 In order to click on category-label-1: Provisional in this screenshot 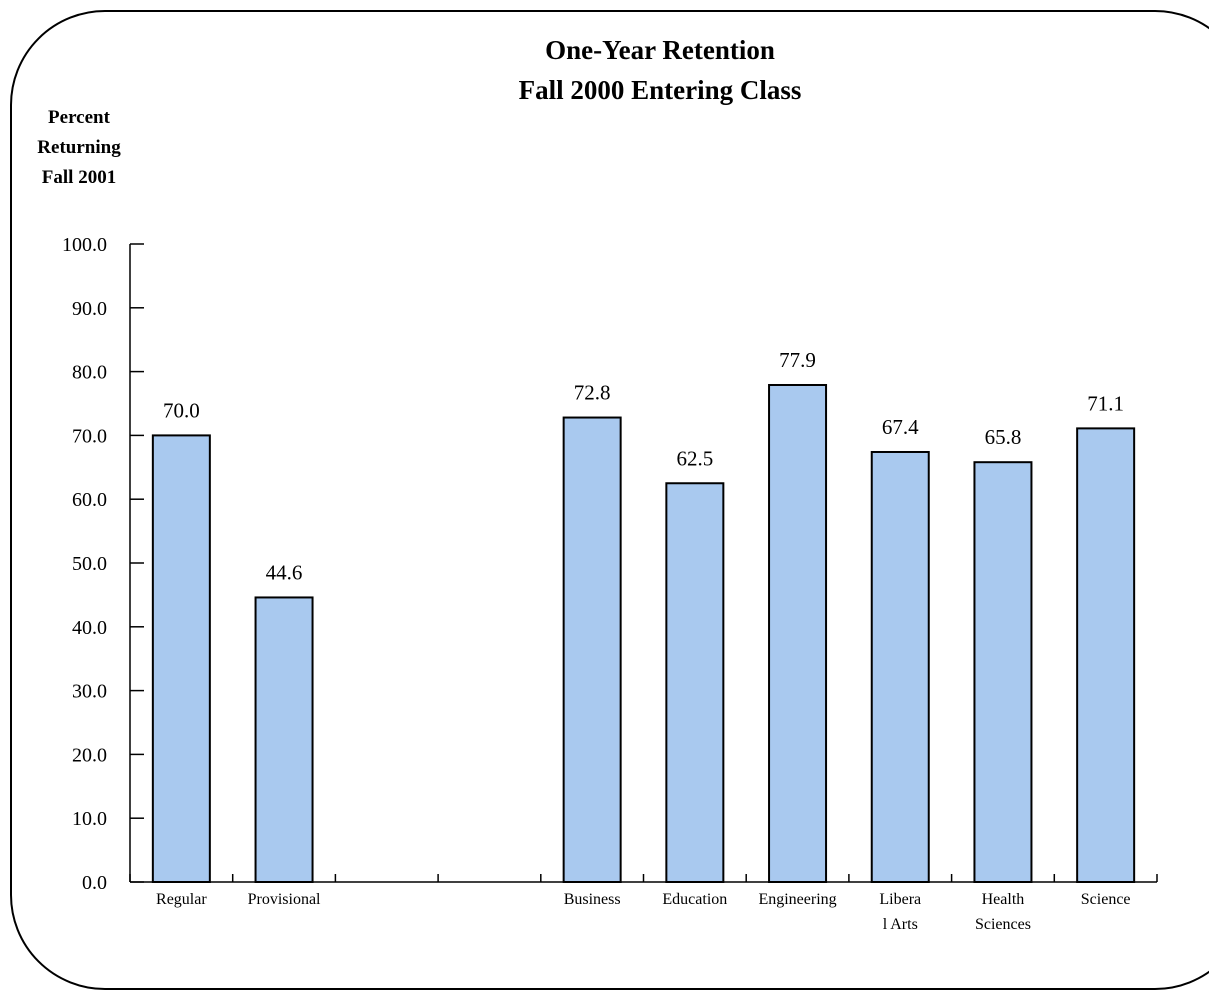, I will do `click(284, 899)`.